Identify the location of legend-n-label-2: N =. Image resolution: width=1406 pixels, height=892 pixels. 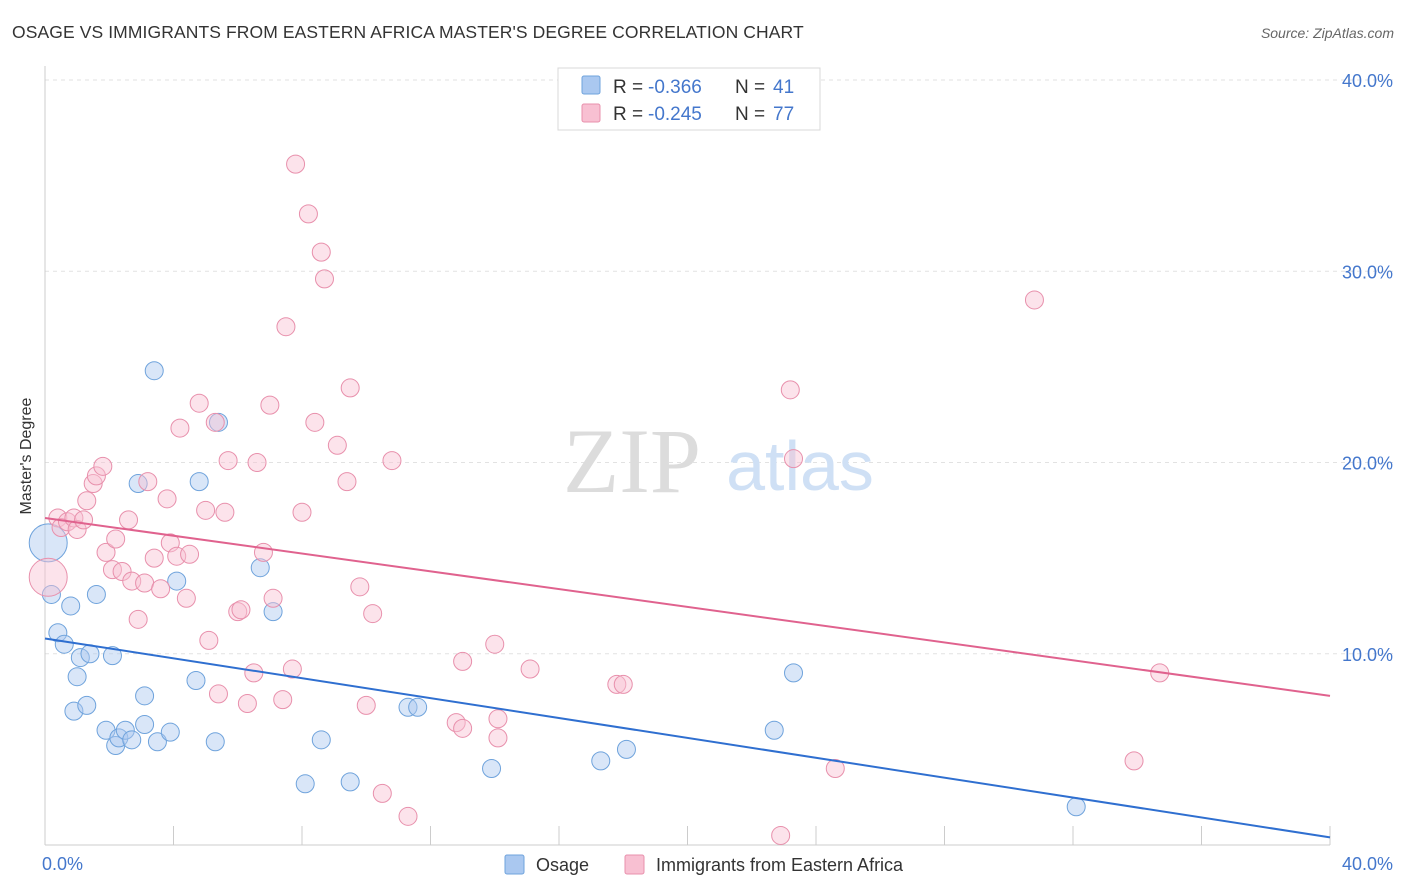
(750, 114).